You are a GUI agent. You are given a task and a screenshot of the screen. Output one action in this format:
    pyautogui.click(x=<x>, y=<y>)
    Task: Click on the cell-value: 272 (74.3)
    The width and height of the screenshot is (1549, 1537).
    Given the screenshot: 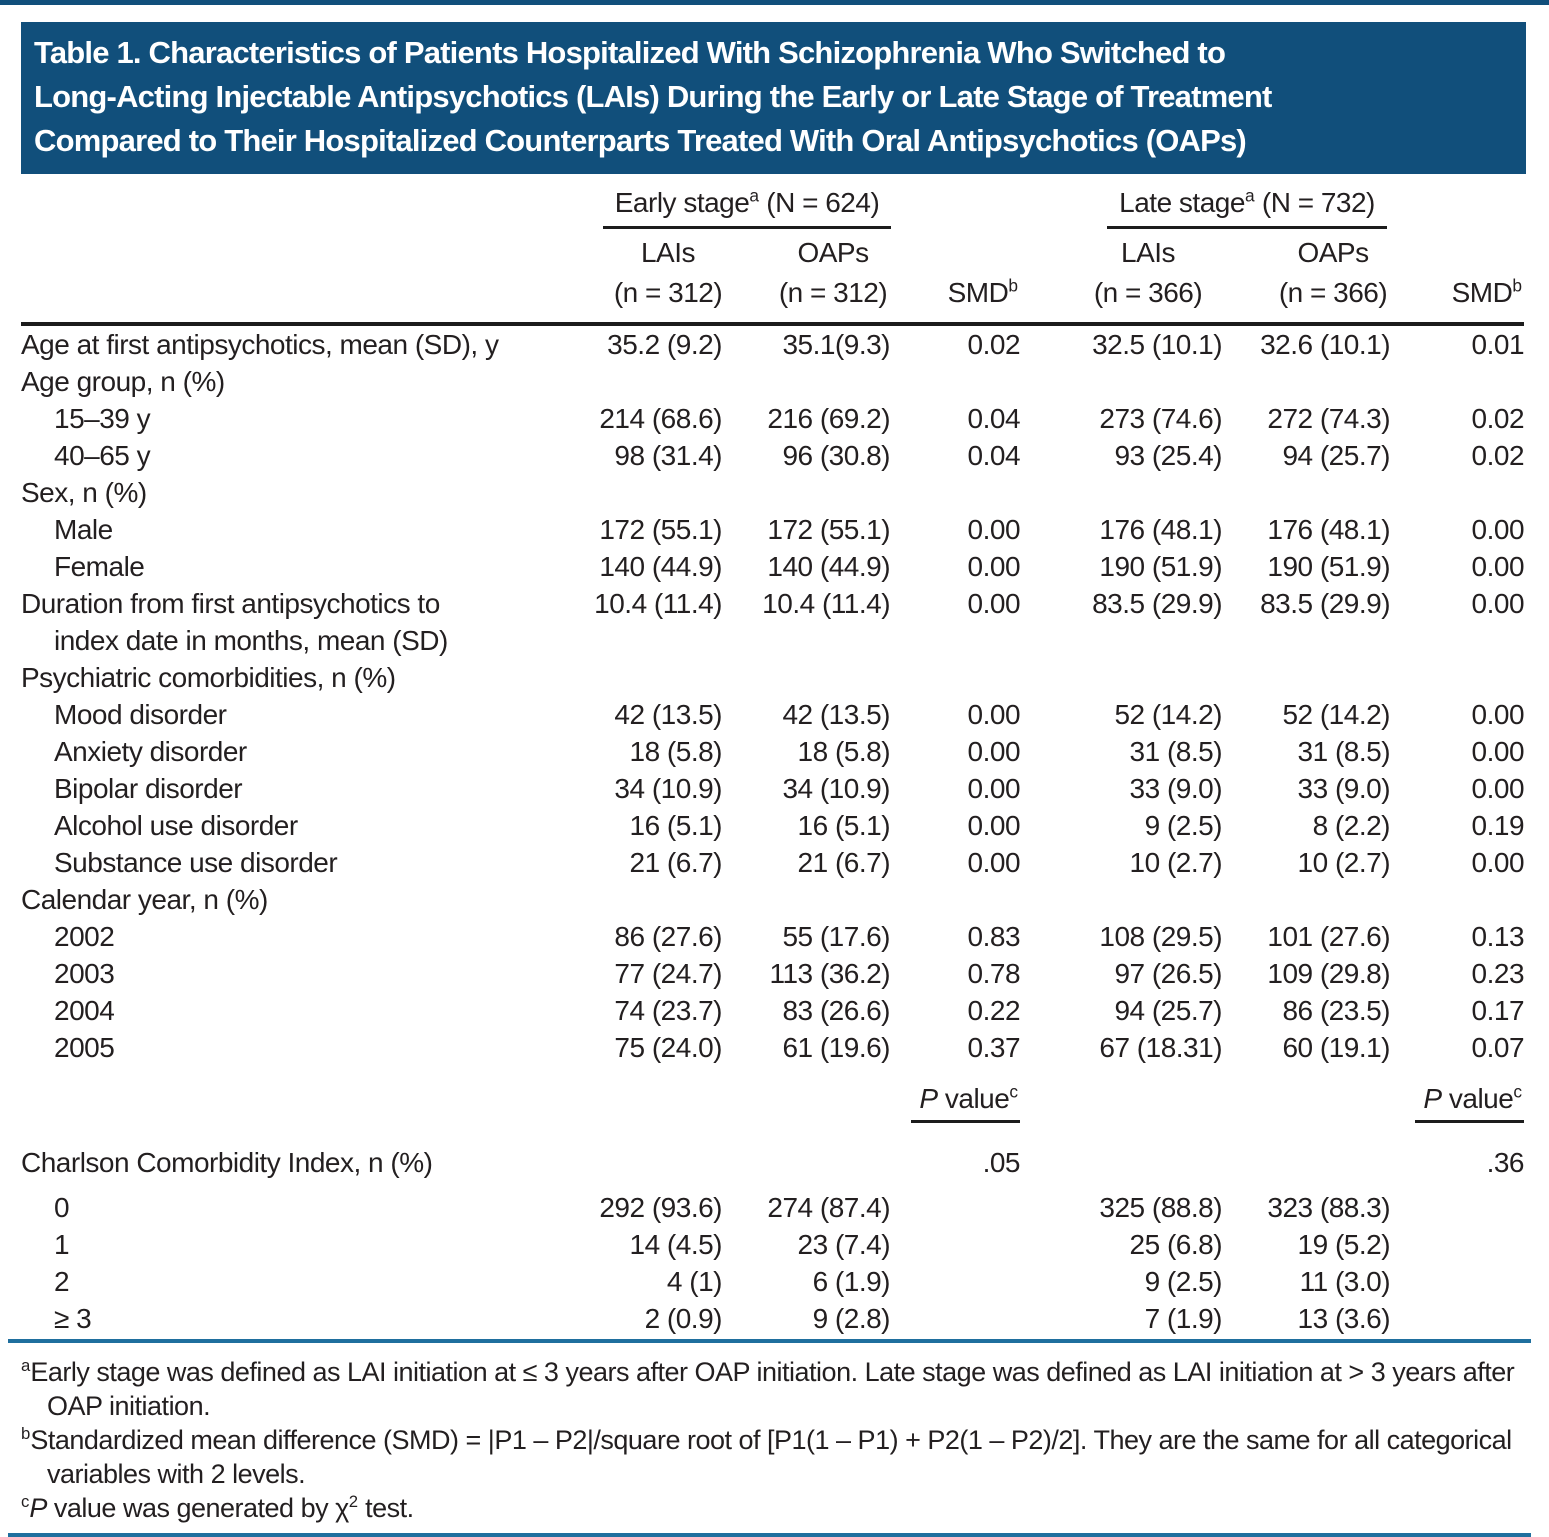 What is the action you would take?
    pyautogui.click(x=1329, y=418)
    